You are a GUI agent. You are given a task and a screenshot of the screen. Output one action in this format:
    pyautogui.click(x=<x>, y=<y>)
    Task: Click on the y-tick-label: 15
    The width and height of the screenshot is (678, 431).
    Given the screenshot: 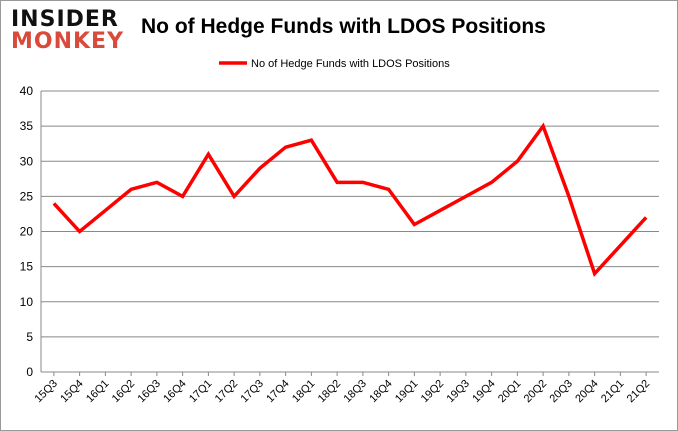 What is the action you would take?
    pyautogui.click(x=27, y=267)
    